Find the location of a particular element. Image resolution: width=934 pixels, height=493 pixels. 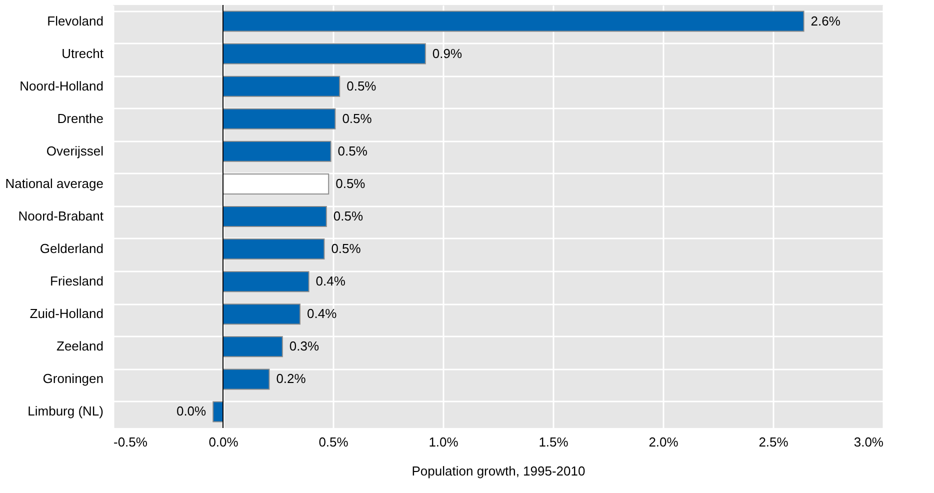

data-label: 0.9% is located at coordinates (447, 53).